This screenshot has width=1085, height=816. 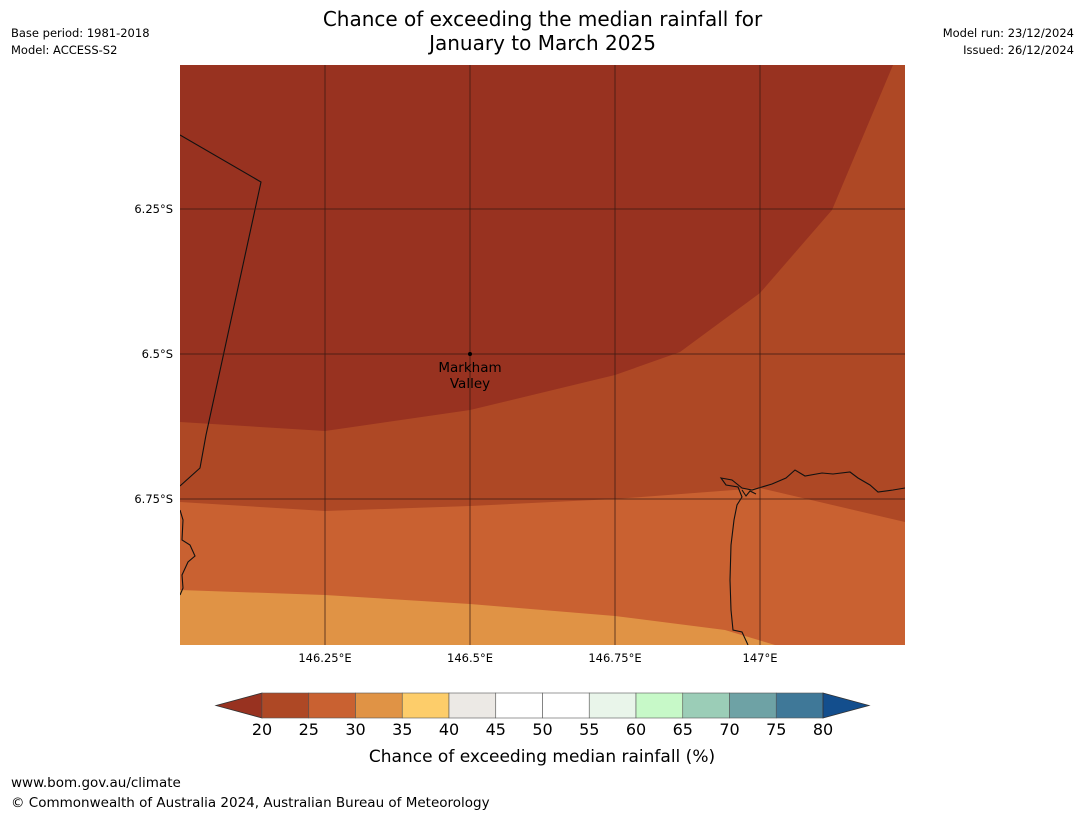 I want to click on colorbar-over-triangle, so click(x=846, y=705).